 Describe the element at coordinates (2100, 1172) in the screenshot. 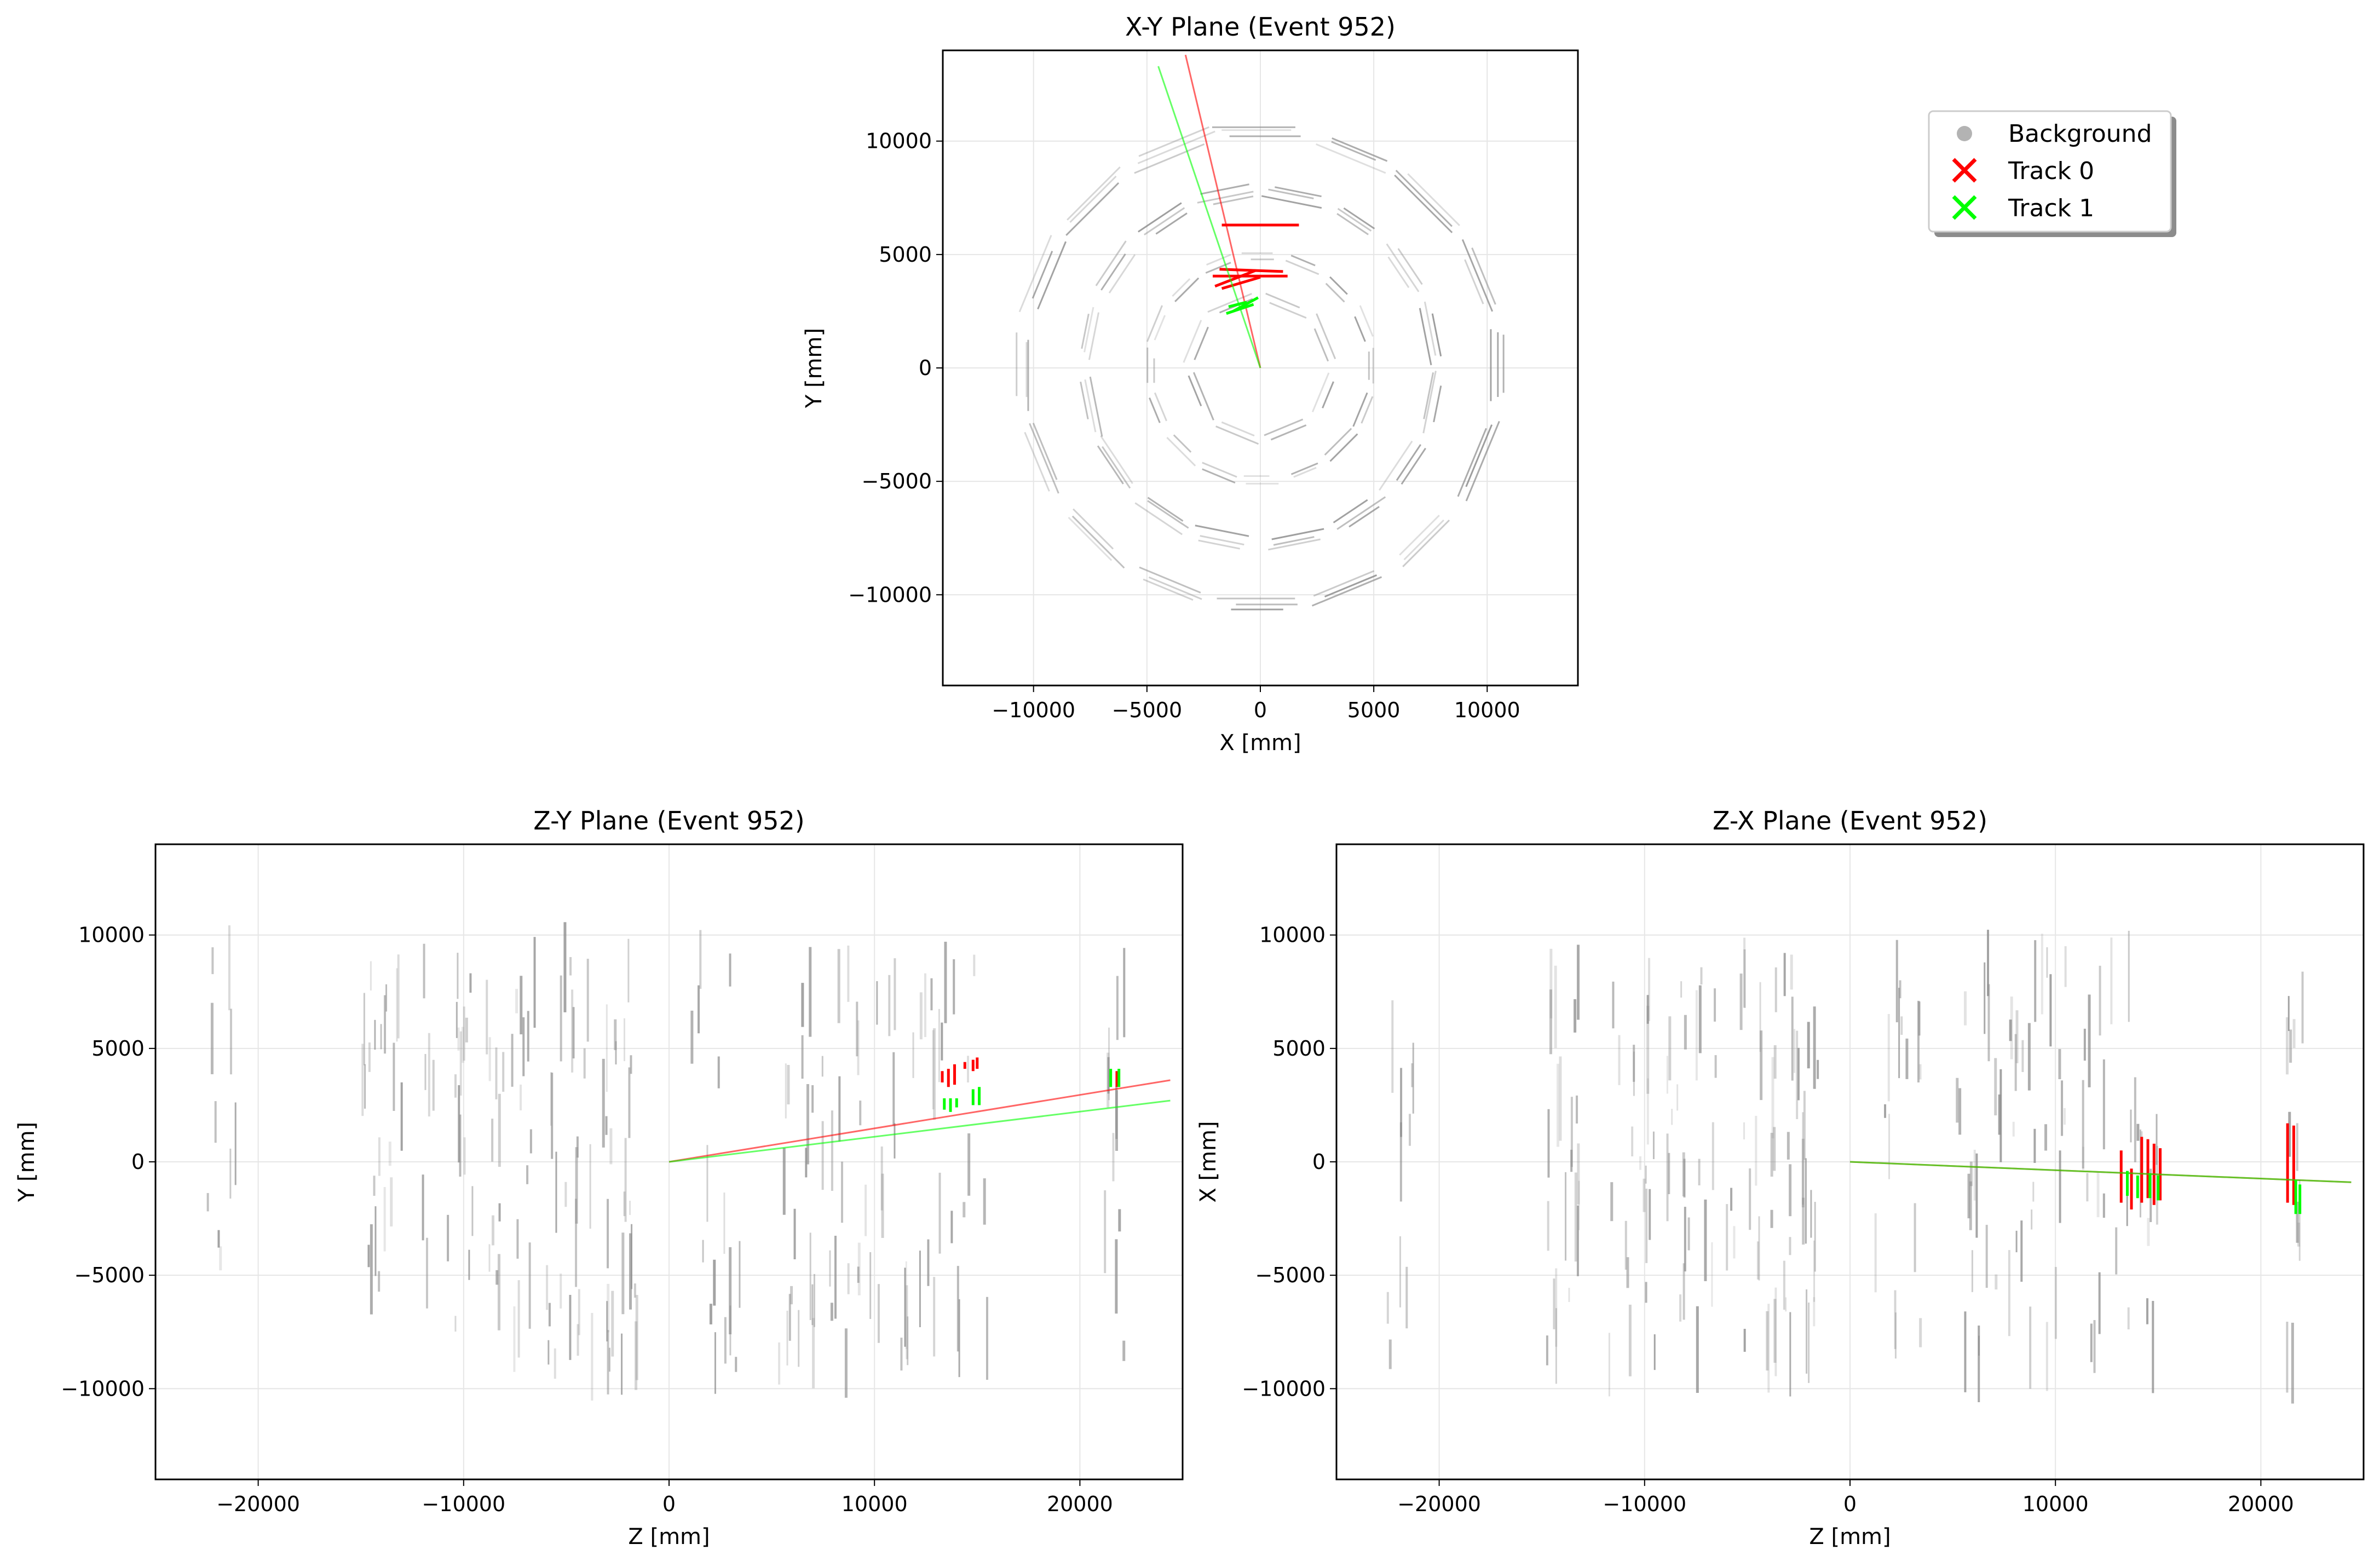

I see `zx-track-1-fit-line` at that location.